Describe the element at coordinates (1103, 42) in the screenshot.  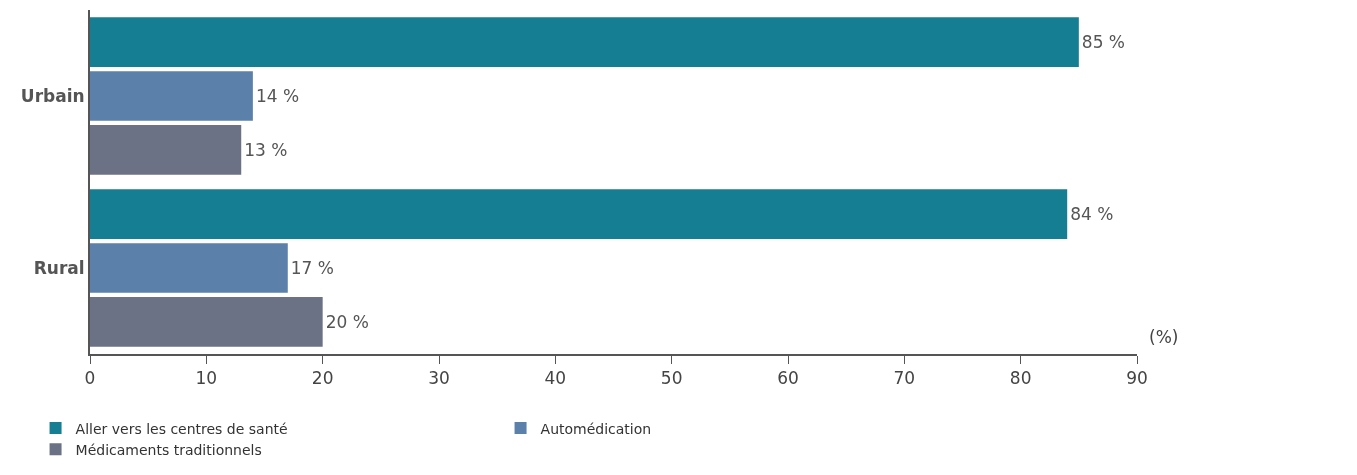
I see `data-label: 85 %` at that location.